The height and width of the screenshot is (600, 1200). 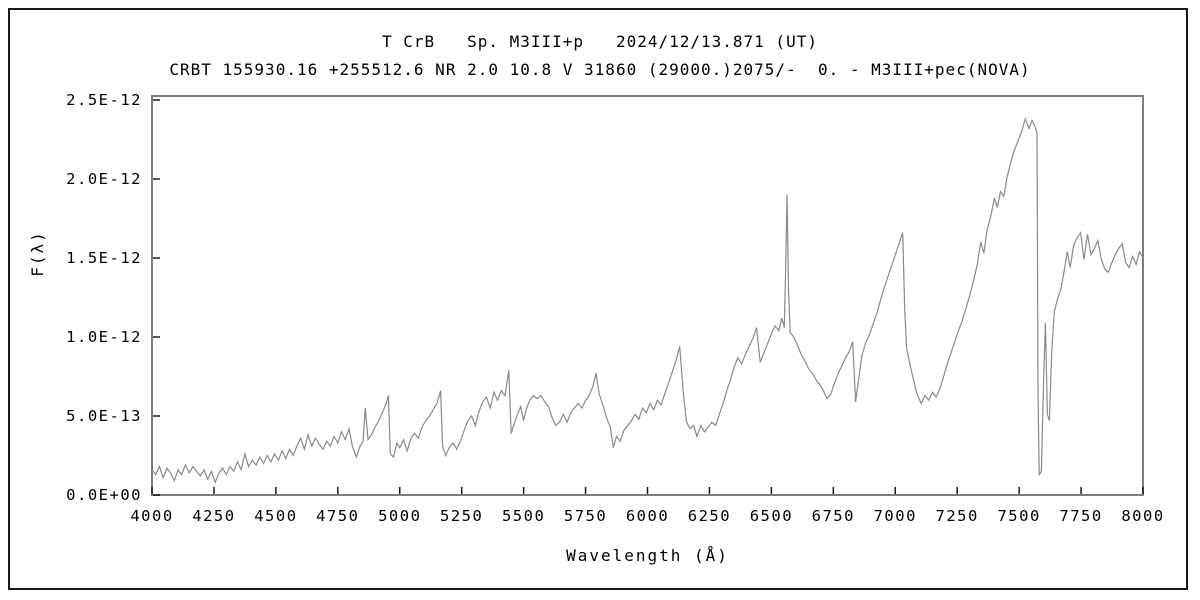 I want to click on x-axis-title: Wavelength (Å), so click(x=647, y=555).